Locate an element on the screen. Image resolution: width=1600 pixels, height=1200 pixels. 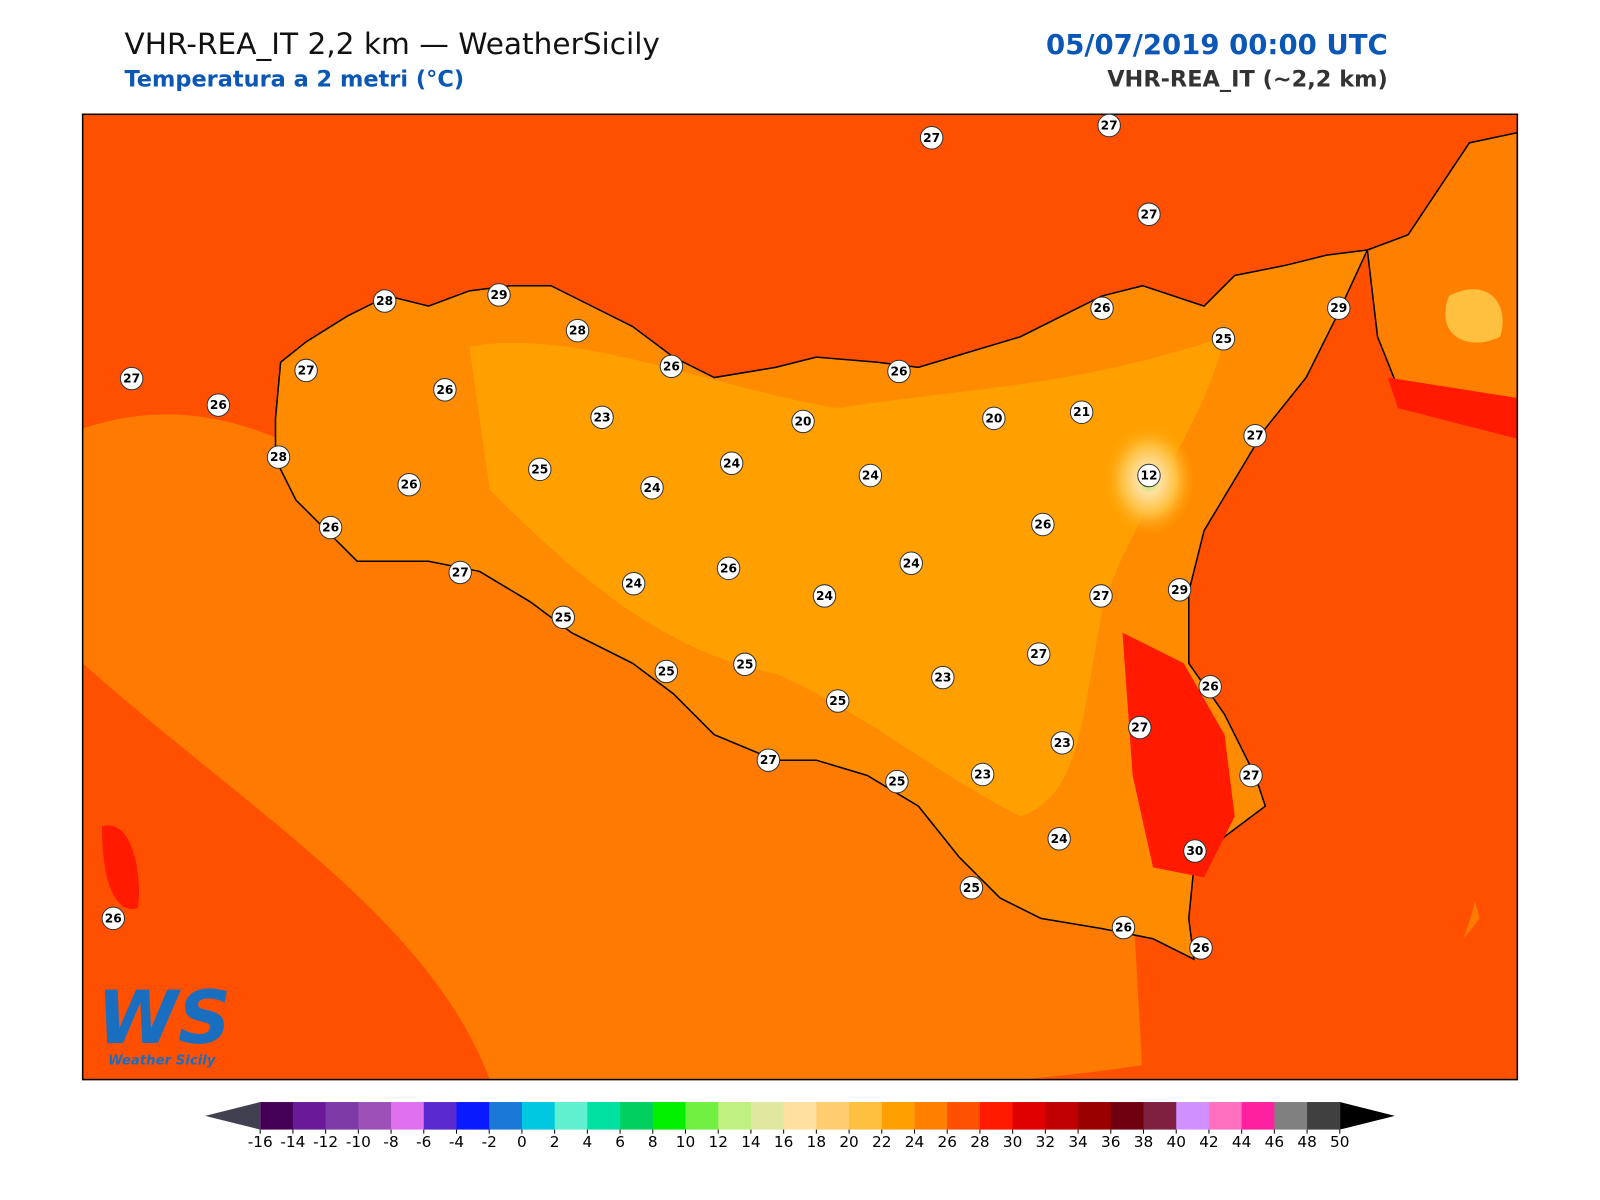
colorbar-tick-label: 26 is located at coordinates (946, 1142).